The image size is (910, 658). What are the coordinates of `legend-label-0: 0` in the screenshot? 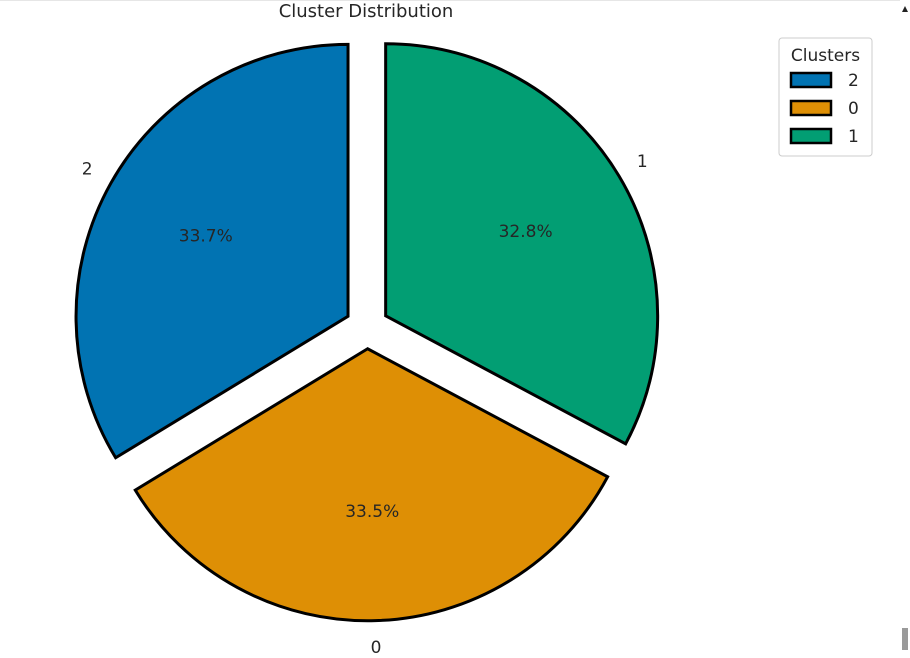 It's located at (853, 109).